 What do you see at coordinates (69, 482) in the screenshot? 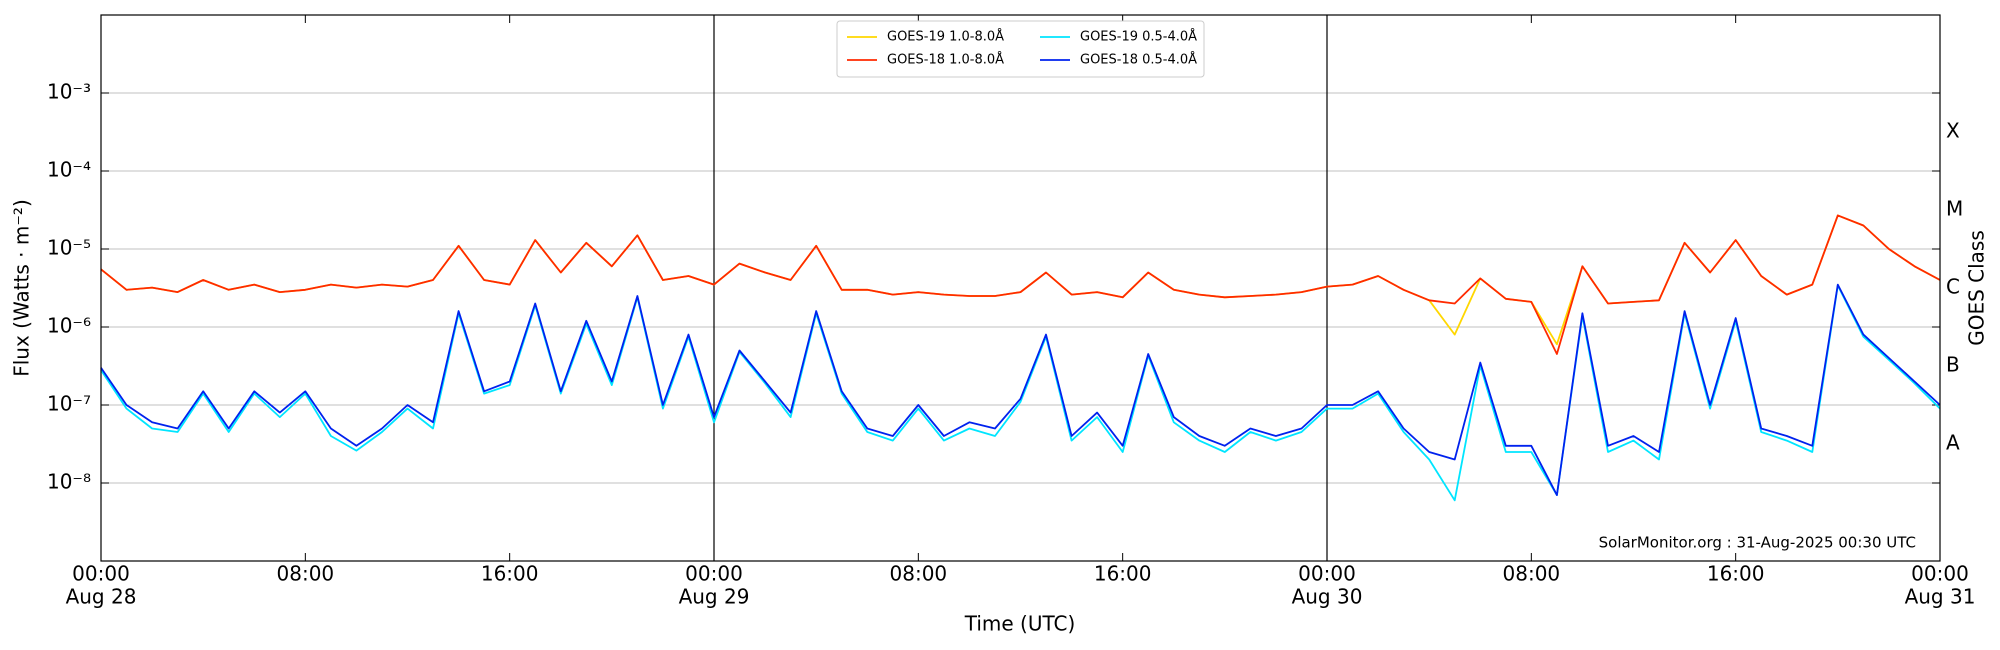
I see `y-tick-label: 10⁻⁸` at bounding box center [69, 482].